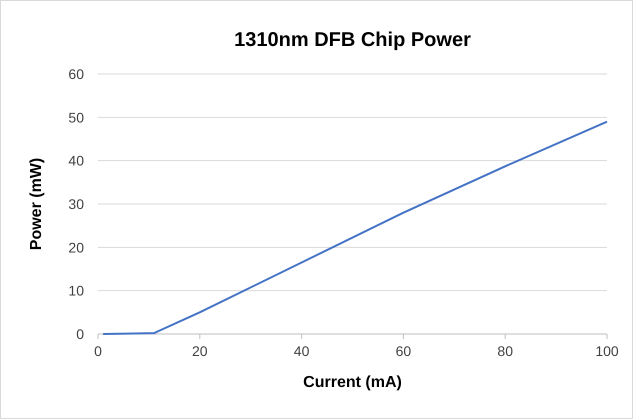 This screenshot has height=419, width=633. What do you see at coordinates (200, 351) in the screenshot?
I see `x-tick-label: 20` at bounding box center [200, 351].